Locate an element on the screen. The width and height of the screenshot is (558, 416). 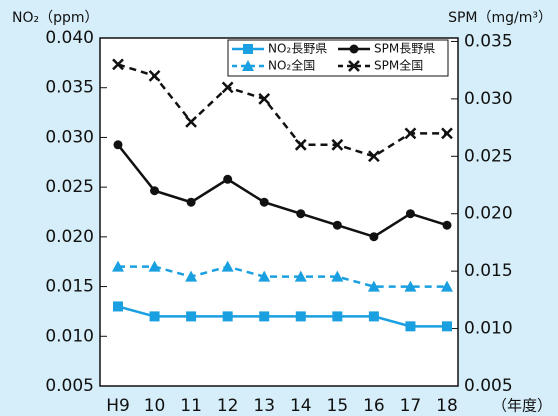
y2-tick-label: 0.015 is located at coordinates (488, 271).